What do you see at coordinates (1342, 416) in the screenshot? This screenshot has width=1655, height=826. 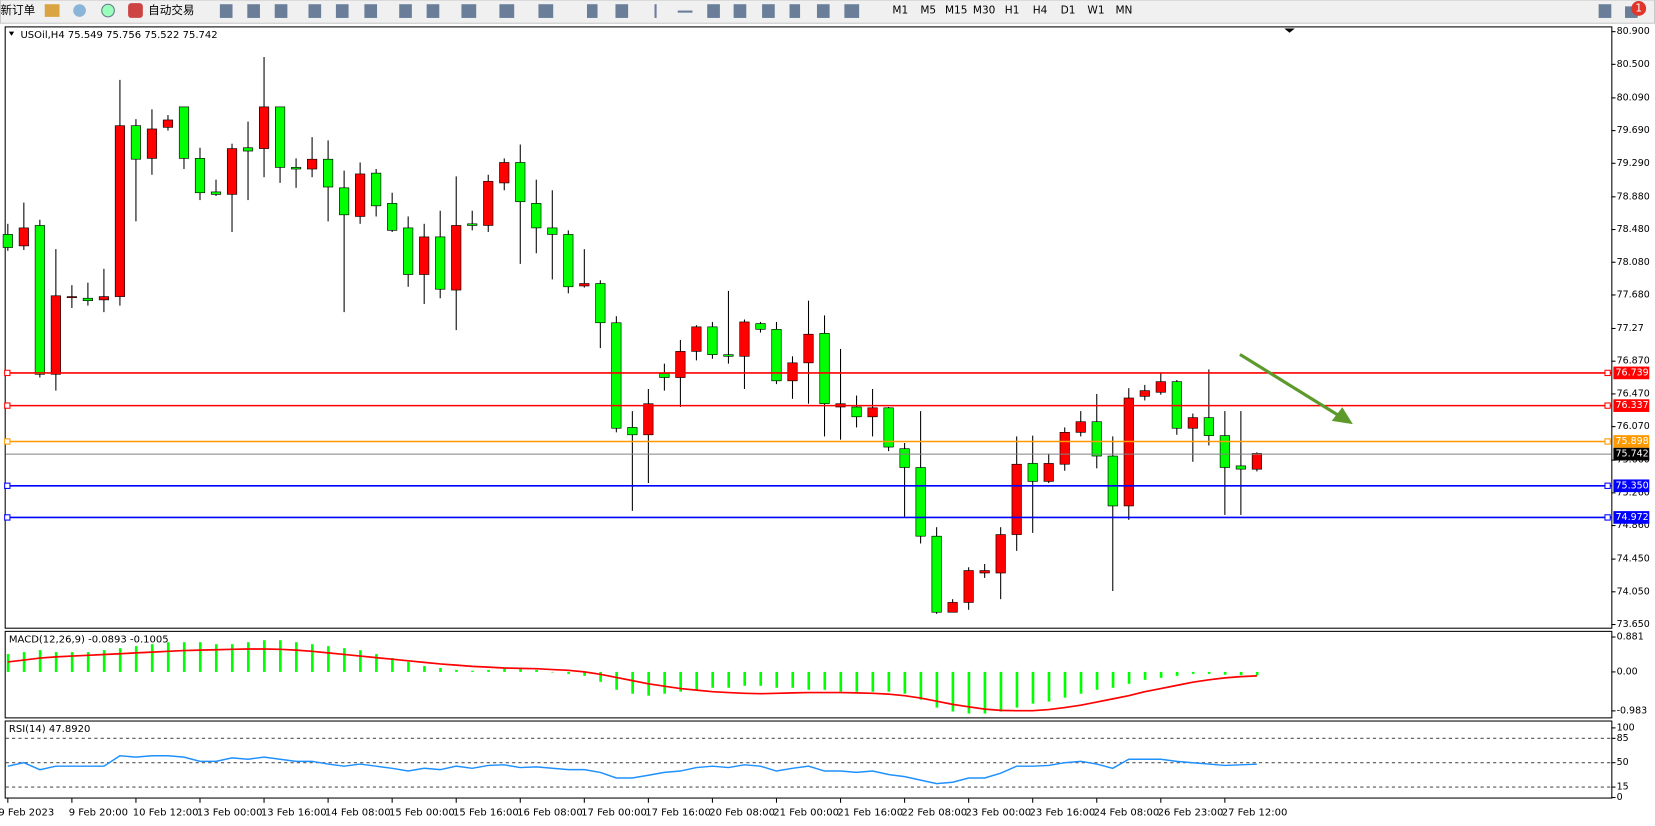 I see `arrow-head` at bounding box center [1342, 416].